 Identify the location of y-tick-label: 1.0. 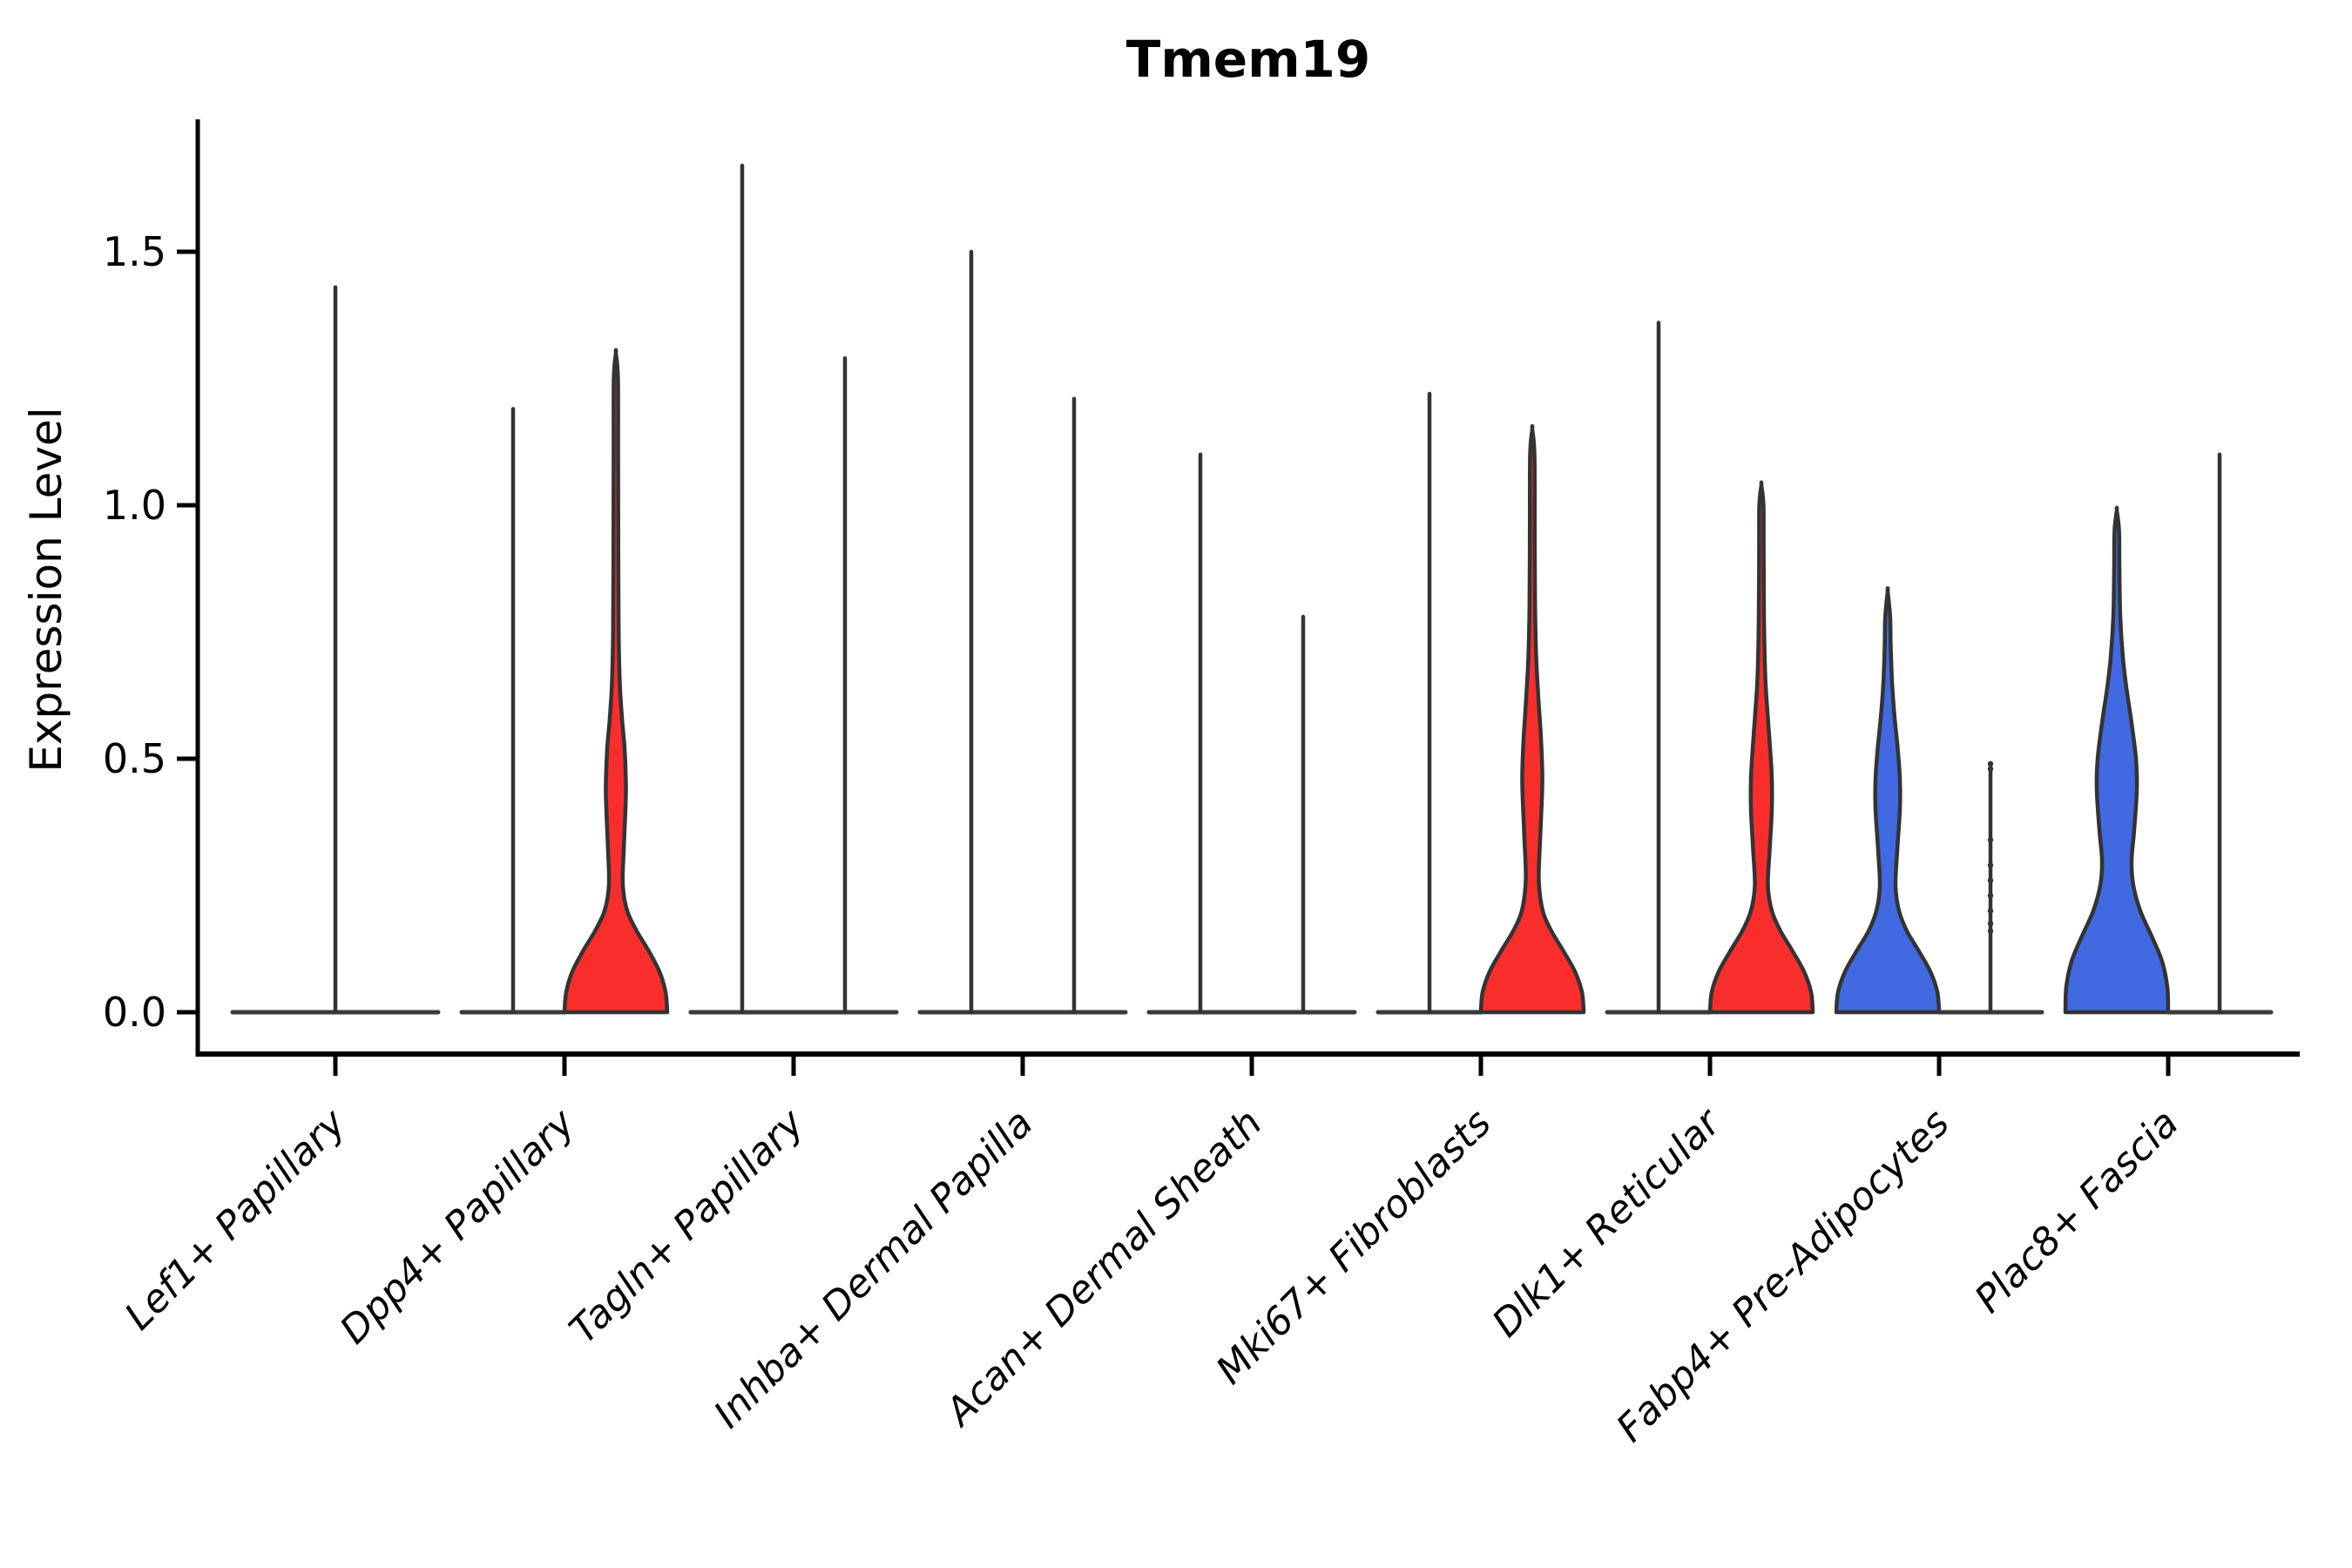
(134, 505).